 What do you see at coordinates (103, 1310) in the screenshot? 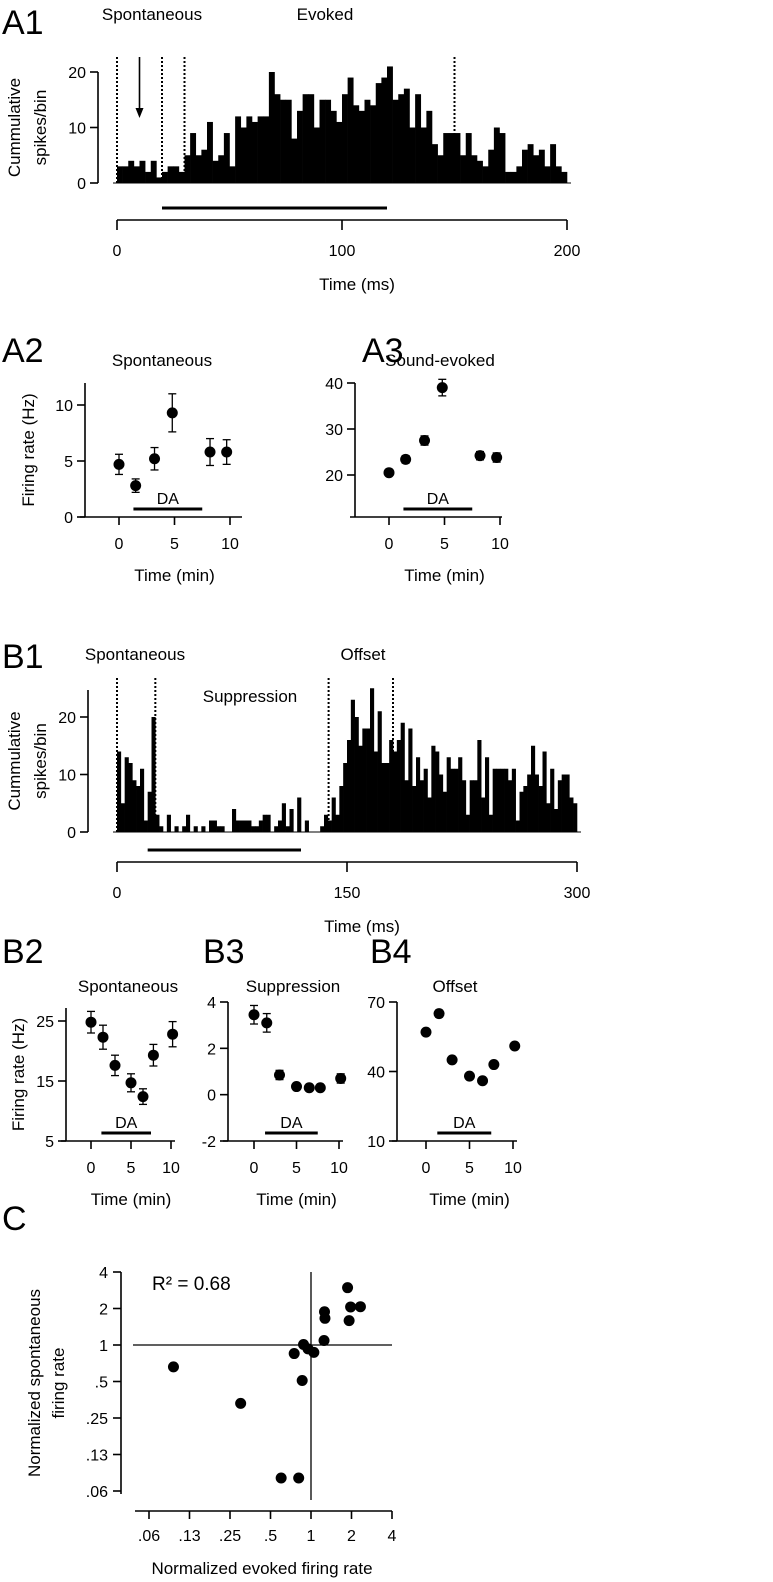
I see `y-tick-label: 2` at bounding box center [103, 1310].